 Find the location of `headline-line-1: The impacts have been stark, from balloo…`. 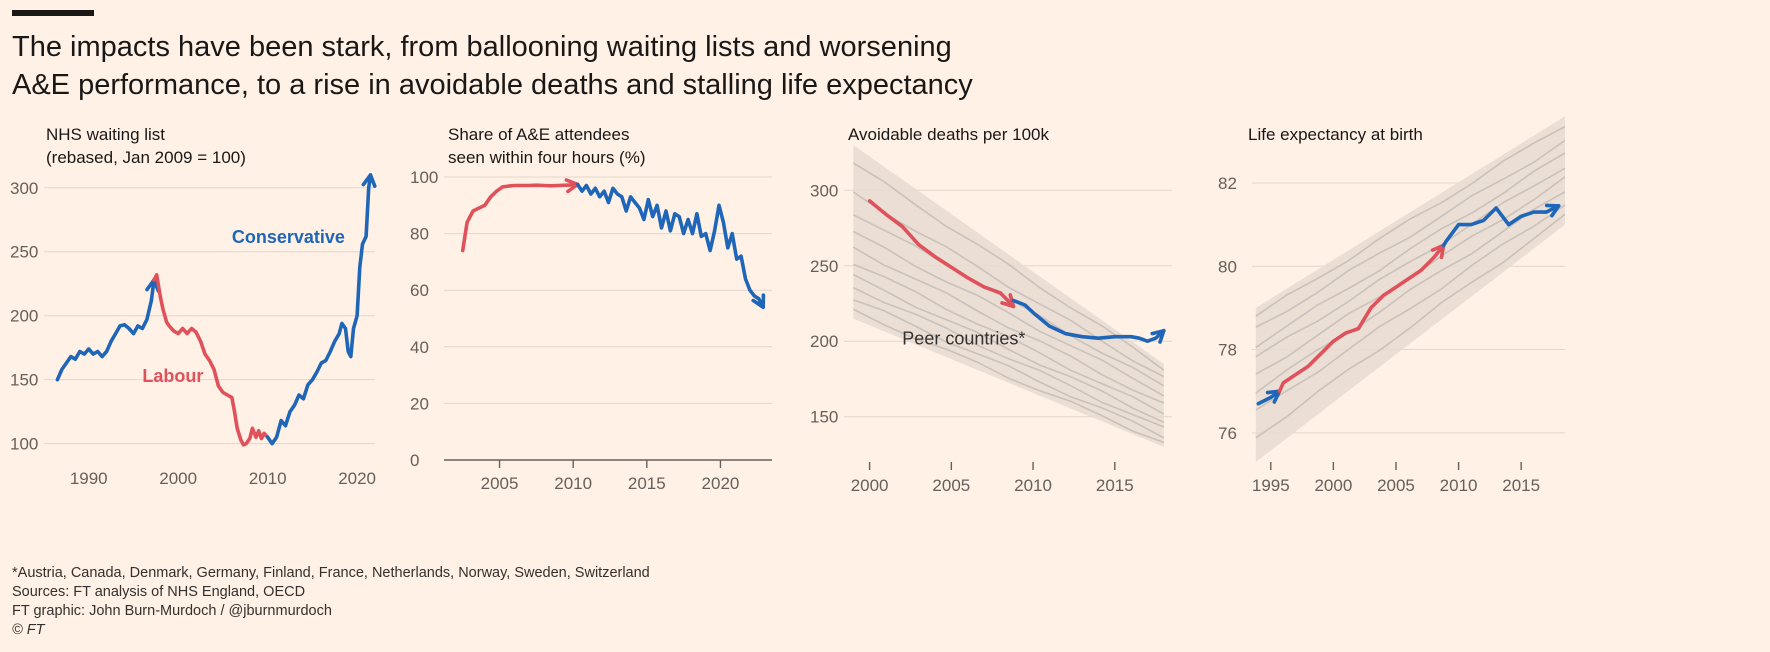

headline-line-1: The impacts have been stark, from balloo… is located at coordinates (482, 47).